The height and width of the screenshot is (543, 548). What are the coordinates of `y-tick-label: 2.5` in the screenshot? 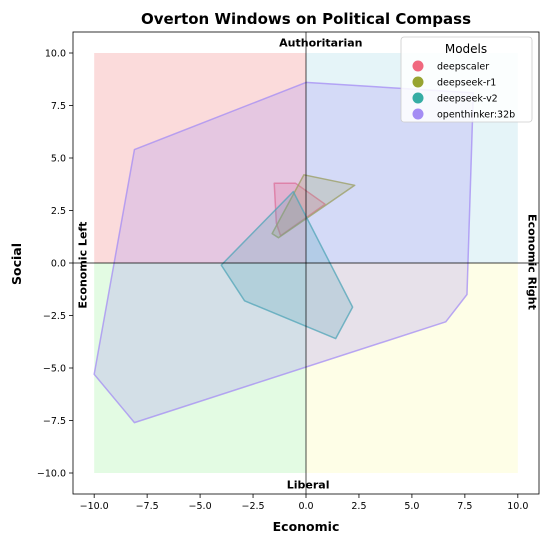 It's located at (58, 211).